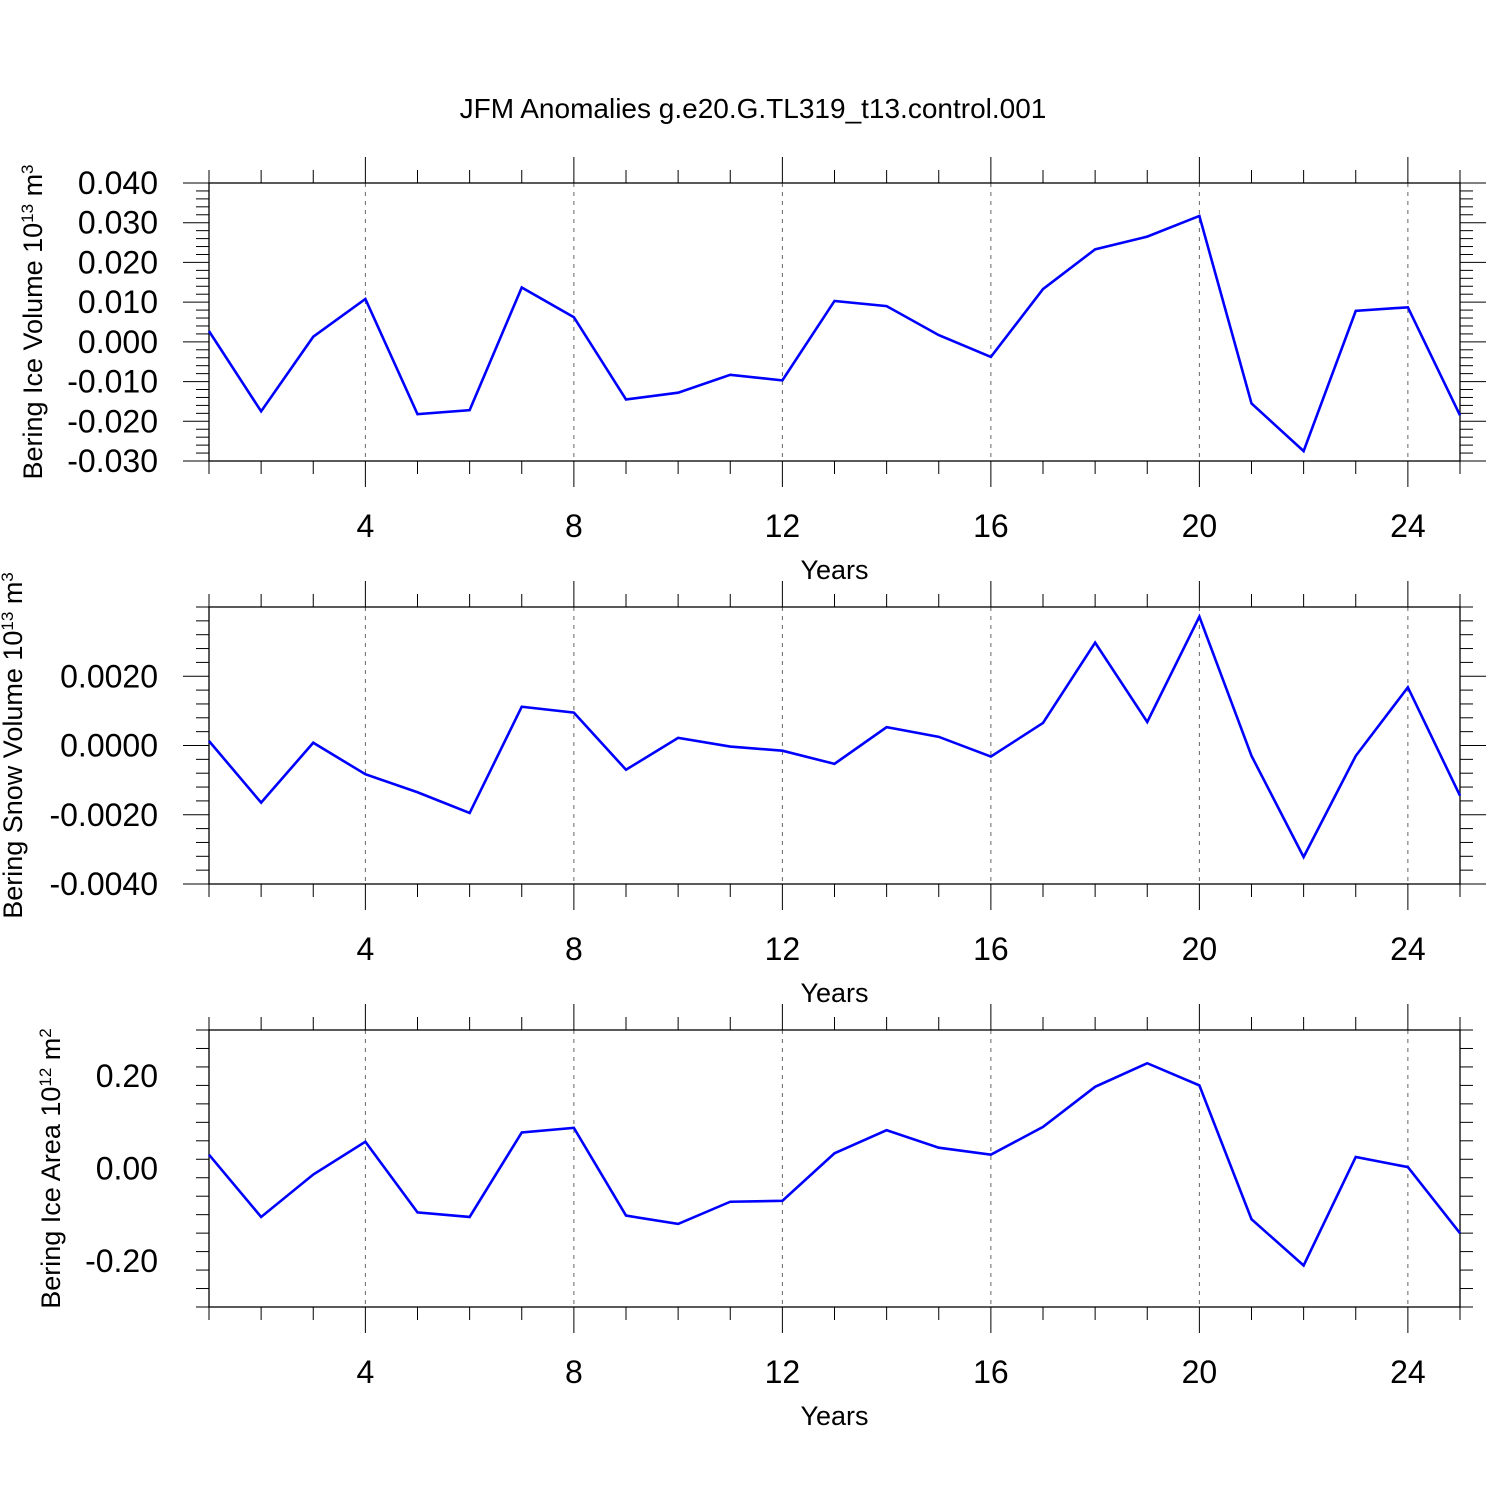 The image size is (1500, 1500). What do you see at coordinates (834, 334) in the screenshot?
I see `series-line-ice-volume` at bounding box center [834, 334].